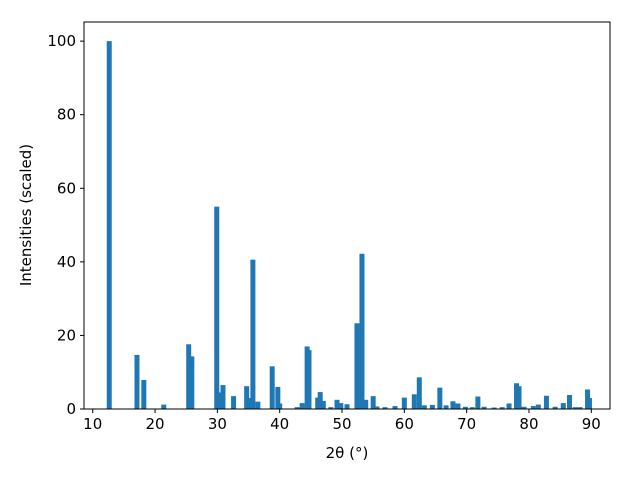 The height and width of the screenshot is (480, 640). Describe the element at coordinates (217, 424) in the screenshot. I see `x-tick-label: 30` at that location.